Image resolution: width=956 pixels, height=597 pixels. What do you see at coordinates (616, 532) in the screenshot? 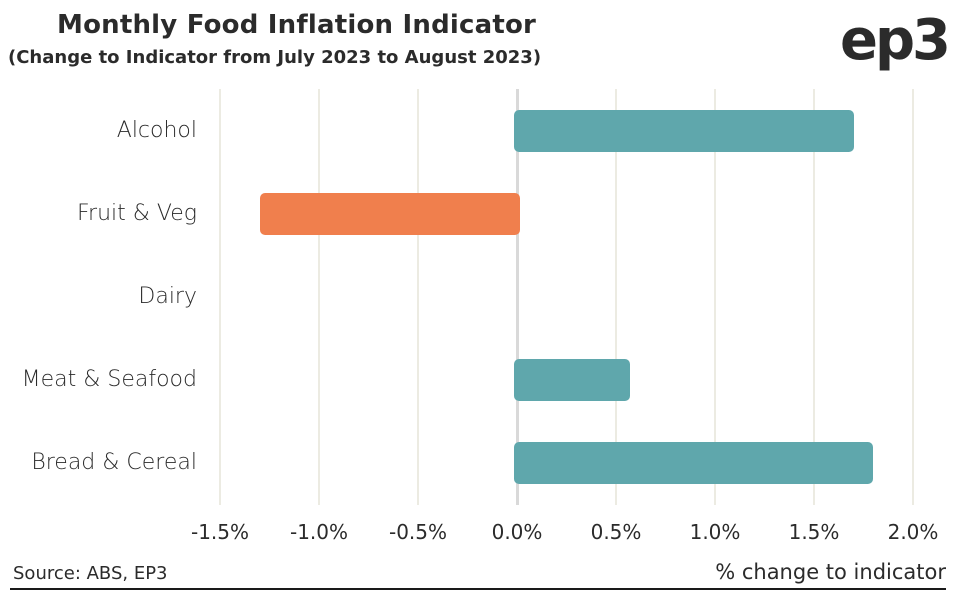
I see `x-tick-label: 0.5%` at bounding box center [616, 532].